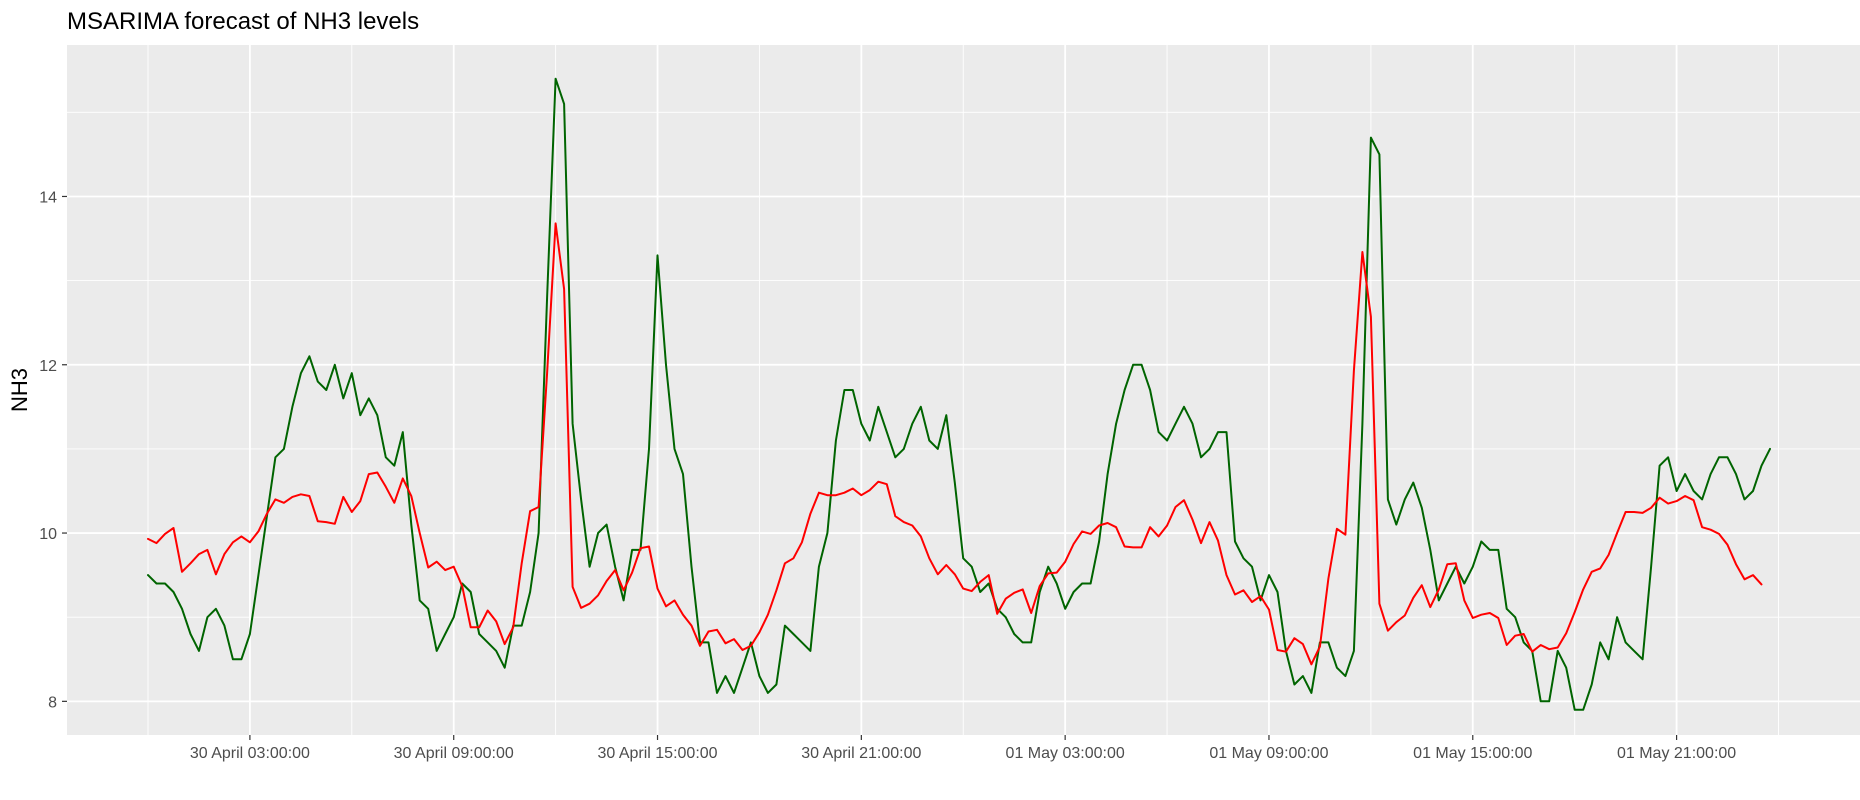  I want to click on x-tick-label: 30 April 21:00:00, so click(861, 753).